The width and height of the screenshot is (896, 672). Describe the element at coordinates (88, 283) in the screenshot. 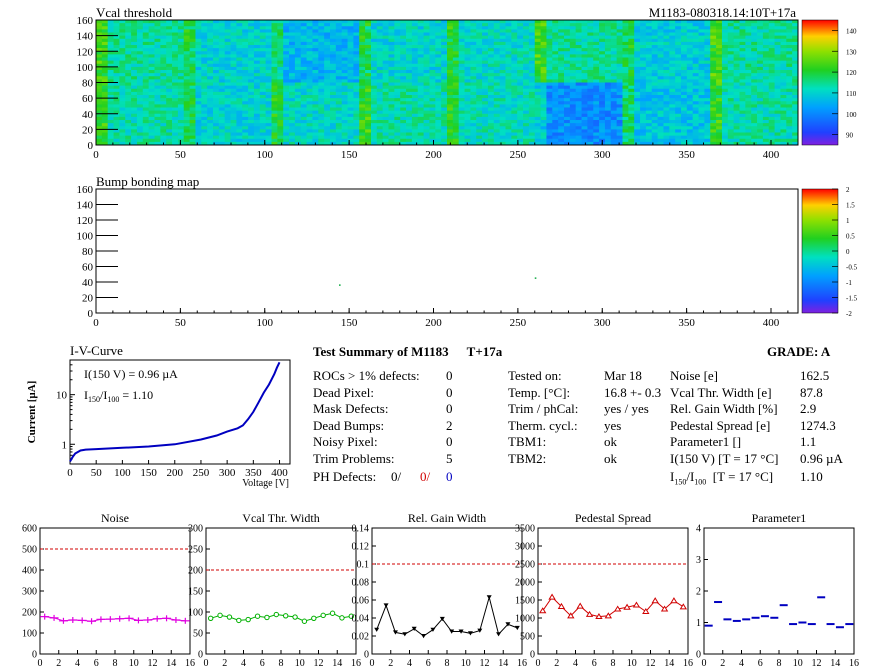

I see `y-tick-label: 40` at that location.